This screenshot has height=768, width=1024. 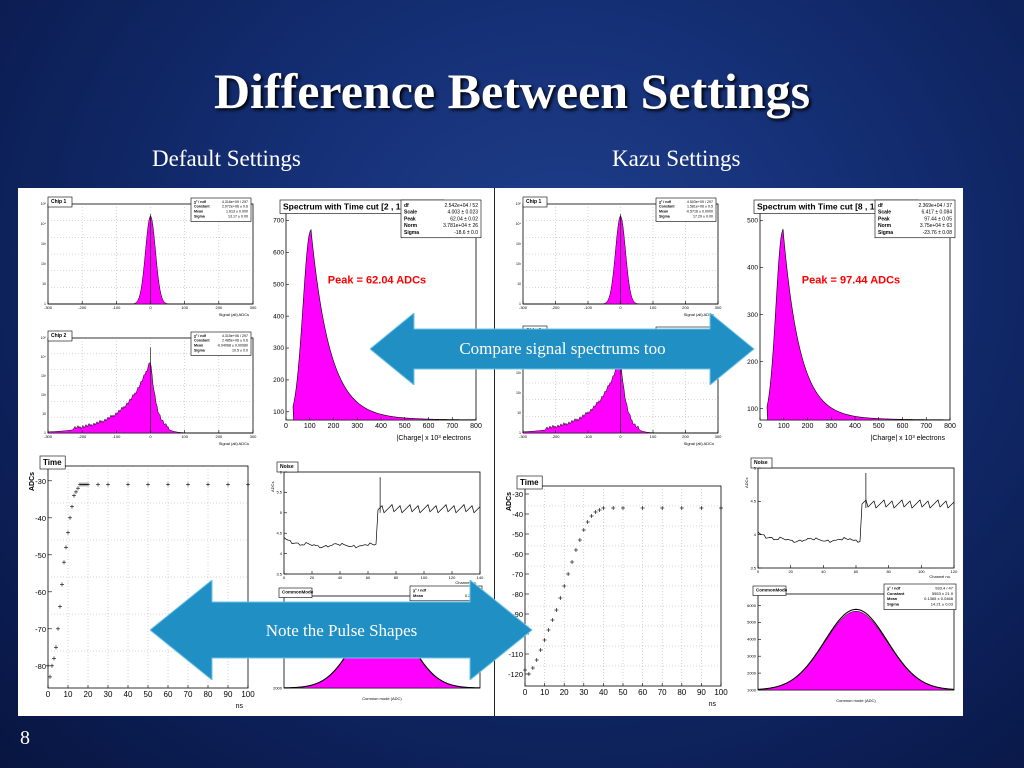 I want to click on stats-value: 4.316e+09 / 297, so click(x=235, y=202).